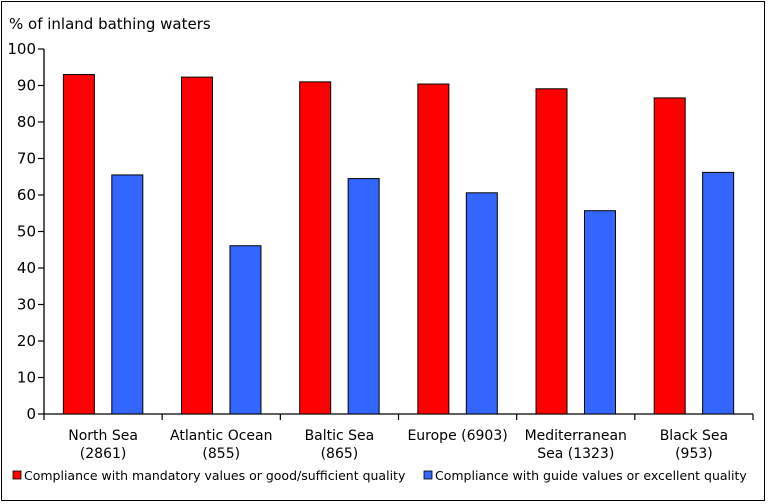 This screenshot has height=504, width=768. I want to click on category-label: Europe (6903), so click(457, 436).